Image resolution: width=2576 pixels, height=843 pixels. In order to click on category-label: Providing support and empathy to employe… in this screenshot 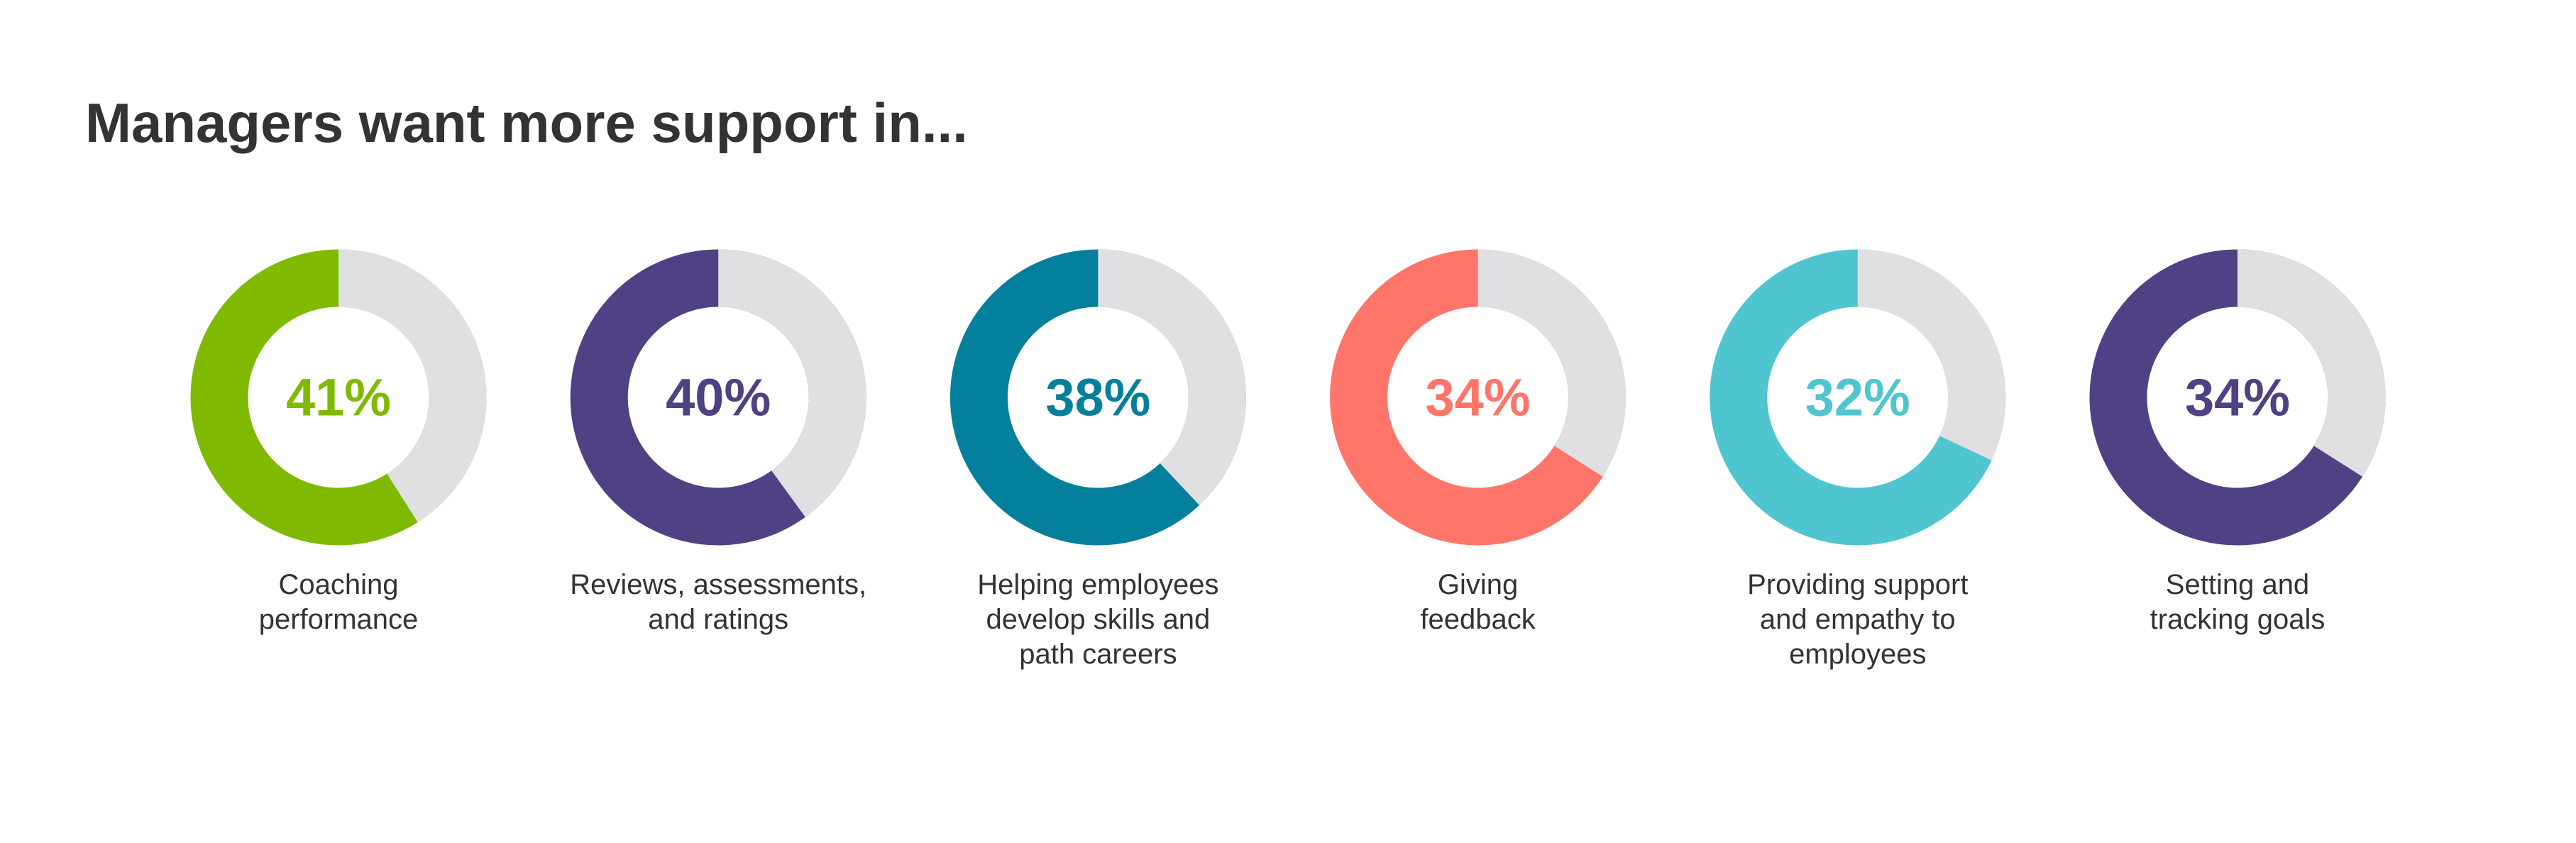, I will do `click(1858, 619)`.